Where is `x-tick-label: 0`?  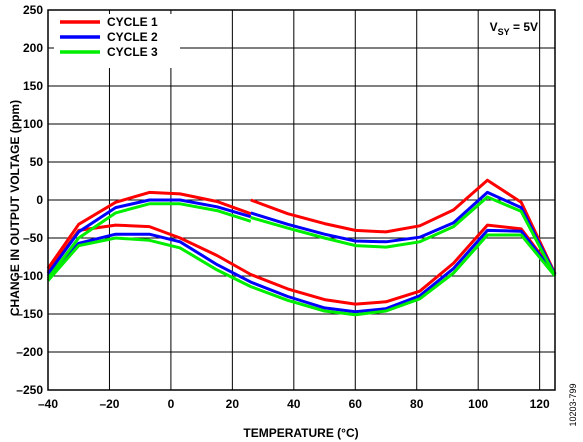
x-tick-label: 0 is located at coordinates (171, 404).